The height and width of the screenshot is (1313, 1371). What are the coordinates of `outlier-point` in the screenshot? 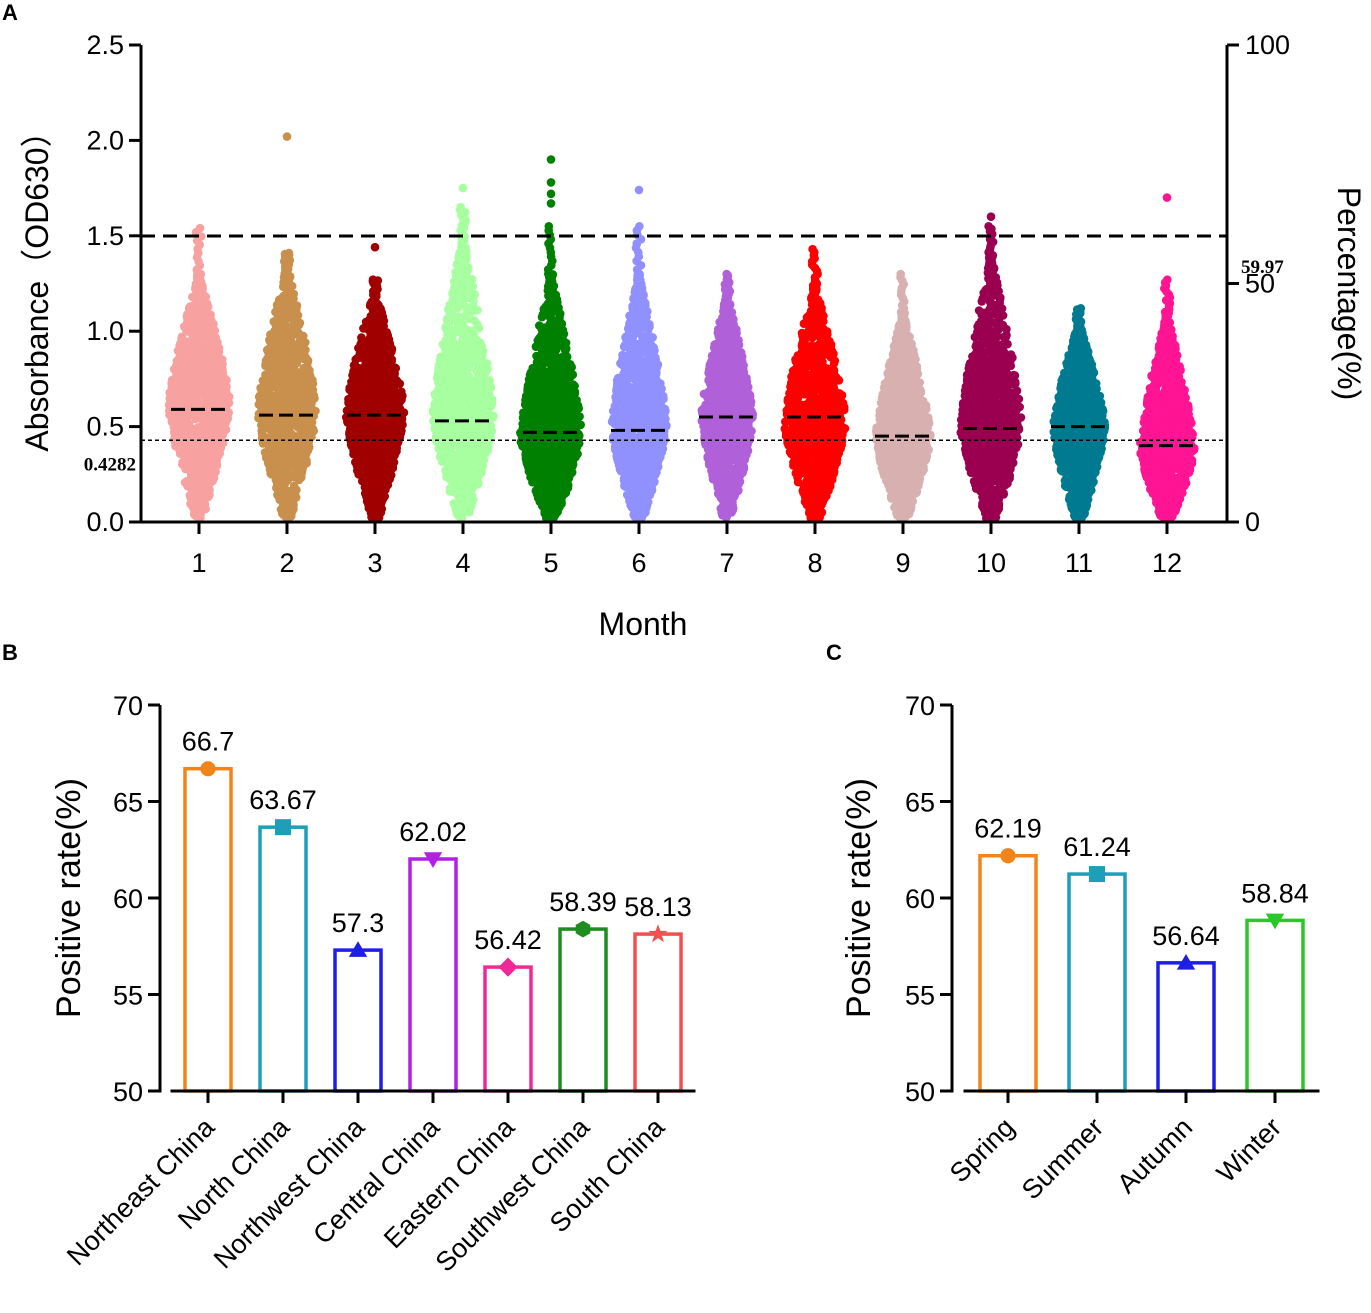 It's located at (287, 136).